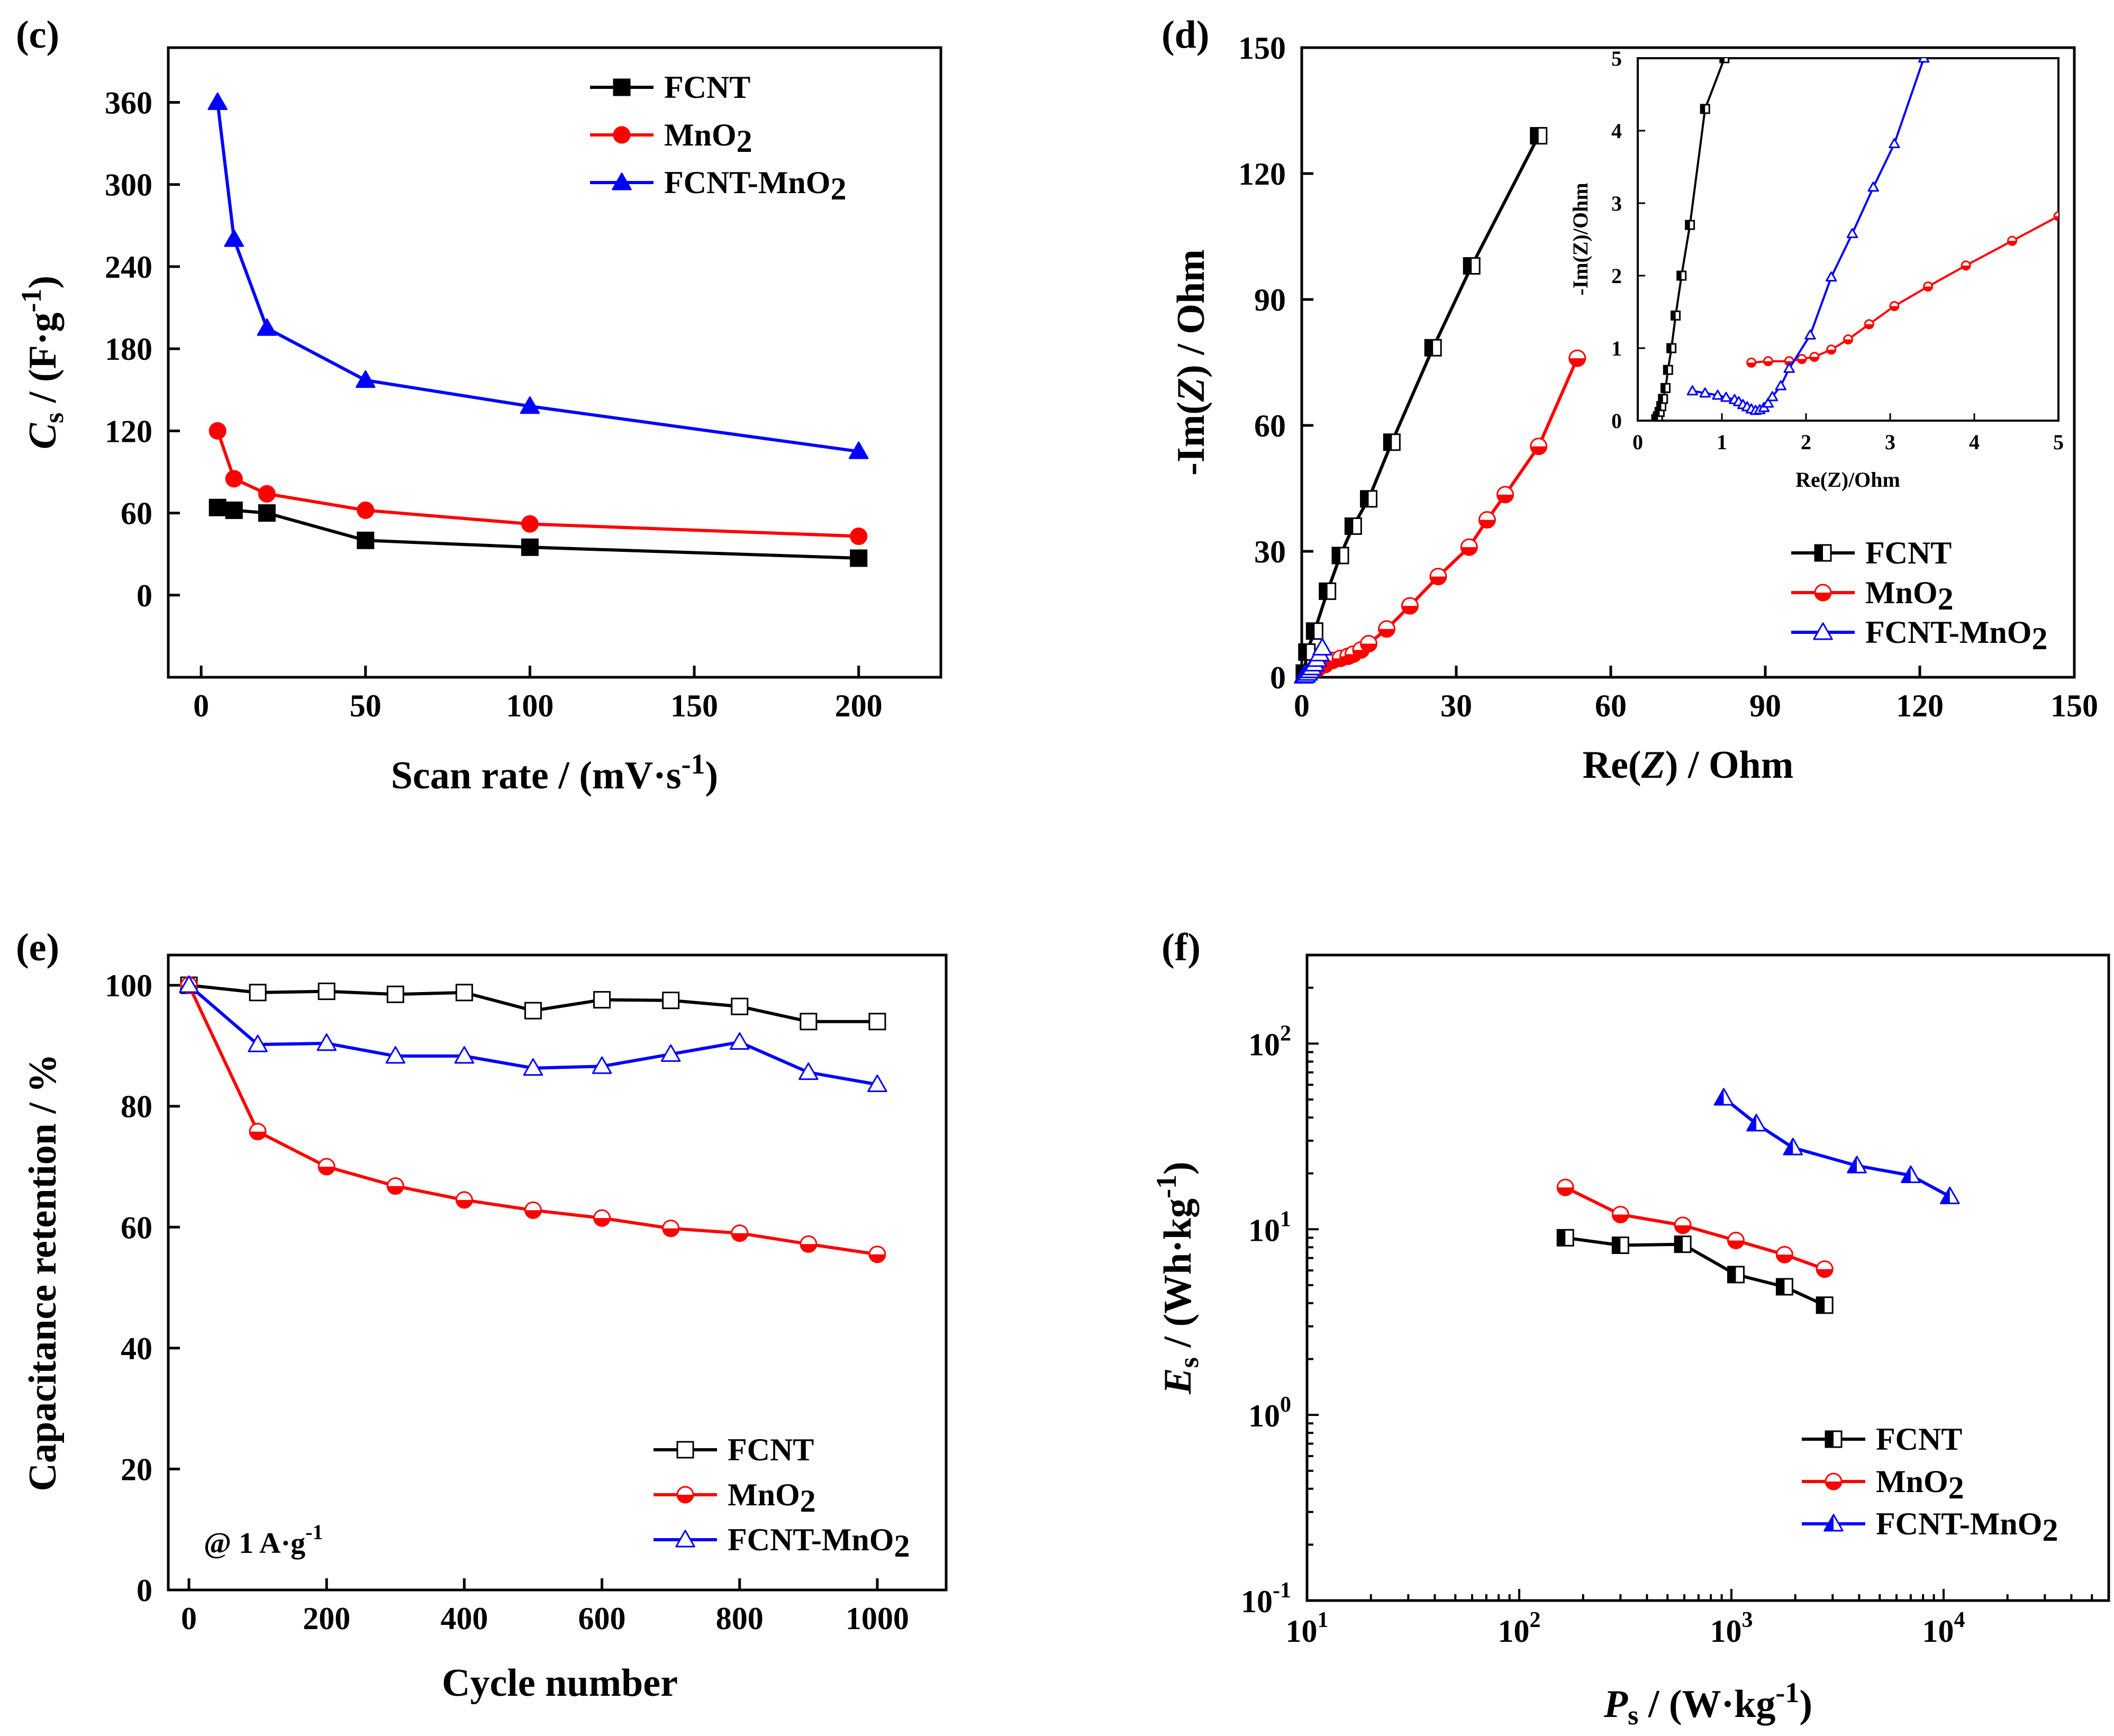  I want to click on y-tick-label-1: 30, so click(1270, 551).